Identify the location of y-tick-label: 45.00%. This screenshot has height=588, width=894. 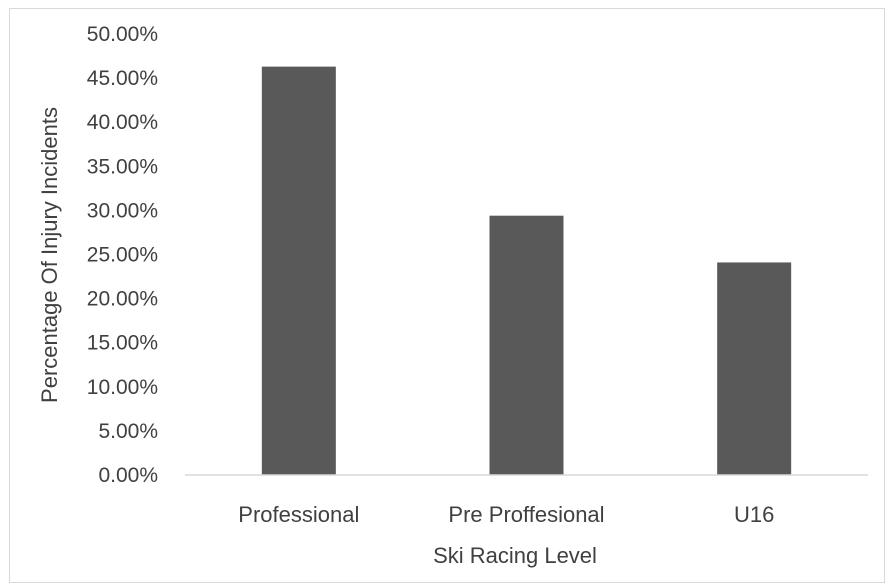
(122, 78).